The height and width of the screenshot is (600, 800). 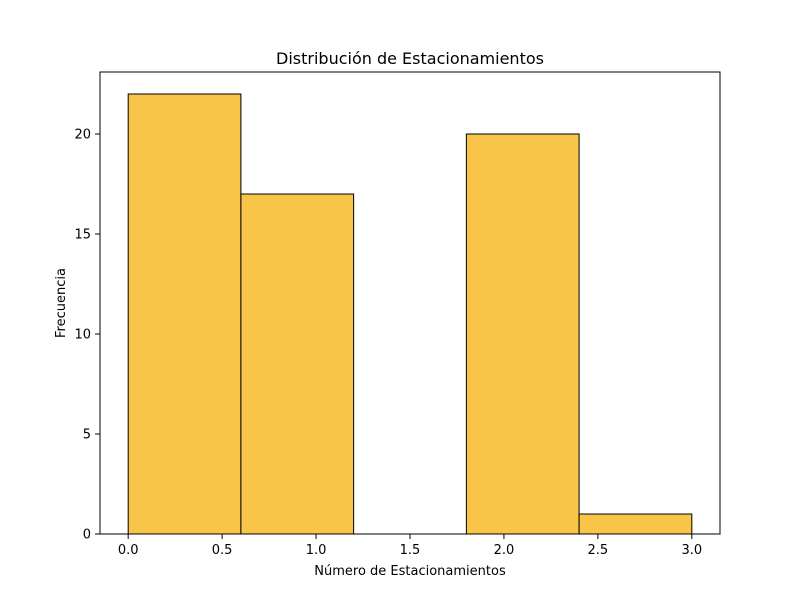 What do you see at coordinates (598, 550) in the screenshot?
I see `x-tick-label-5: 2.5` at bounding box center [598, 550].